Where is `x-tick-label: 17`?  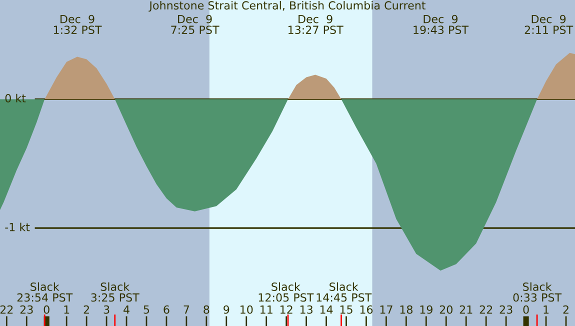 x-tick-label: 17 is located at coordinates (386, 310).